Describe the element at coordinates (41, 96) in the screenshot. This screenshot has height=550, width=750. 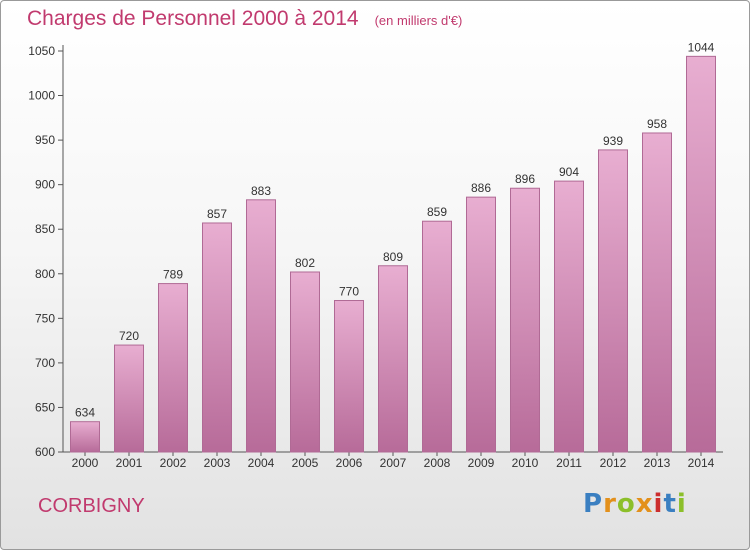
I see `y-tick-label: 1000` at that location.